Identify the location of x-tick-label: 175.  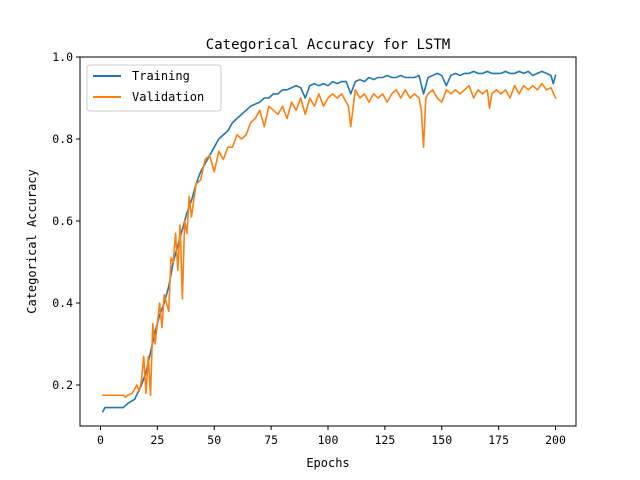
(498, 440).